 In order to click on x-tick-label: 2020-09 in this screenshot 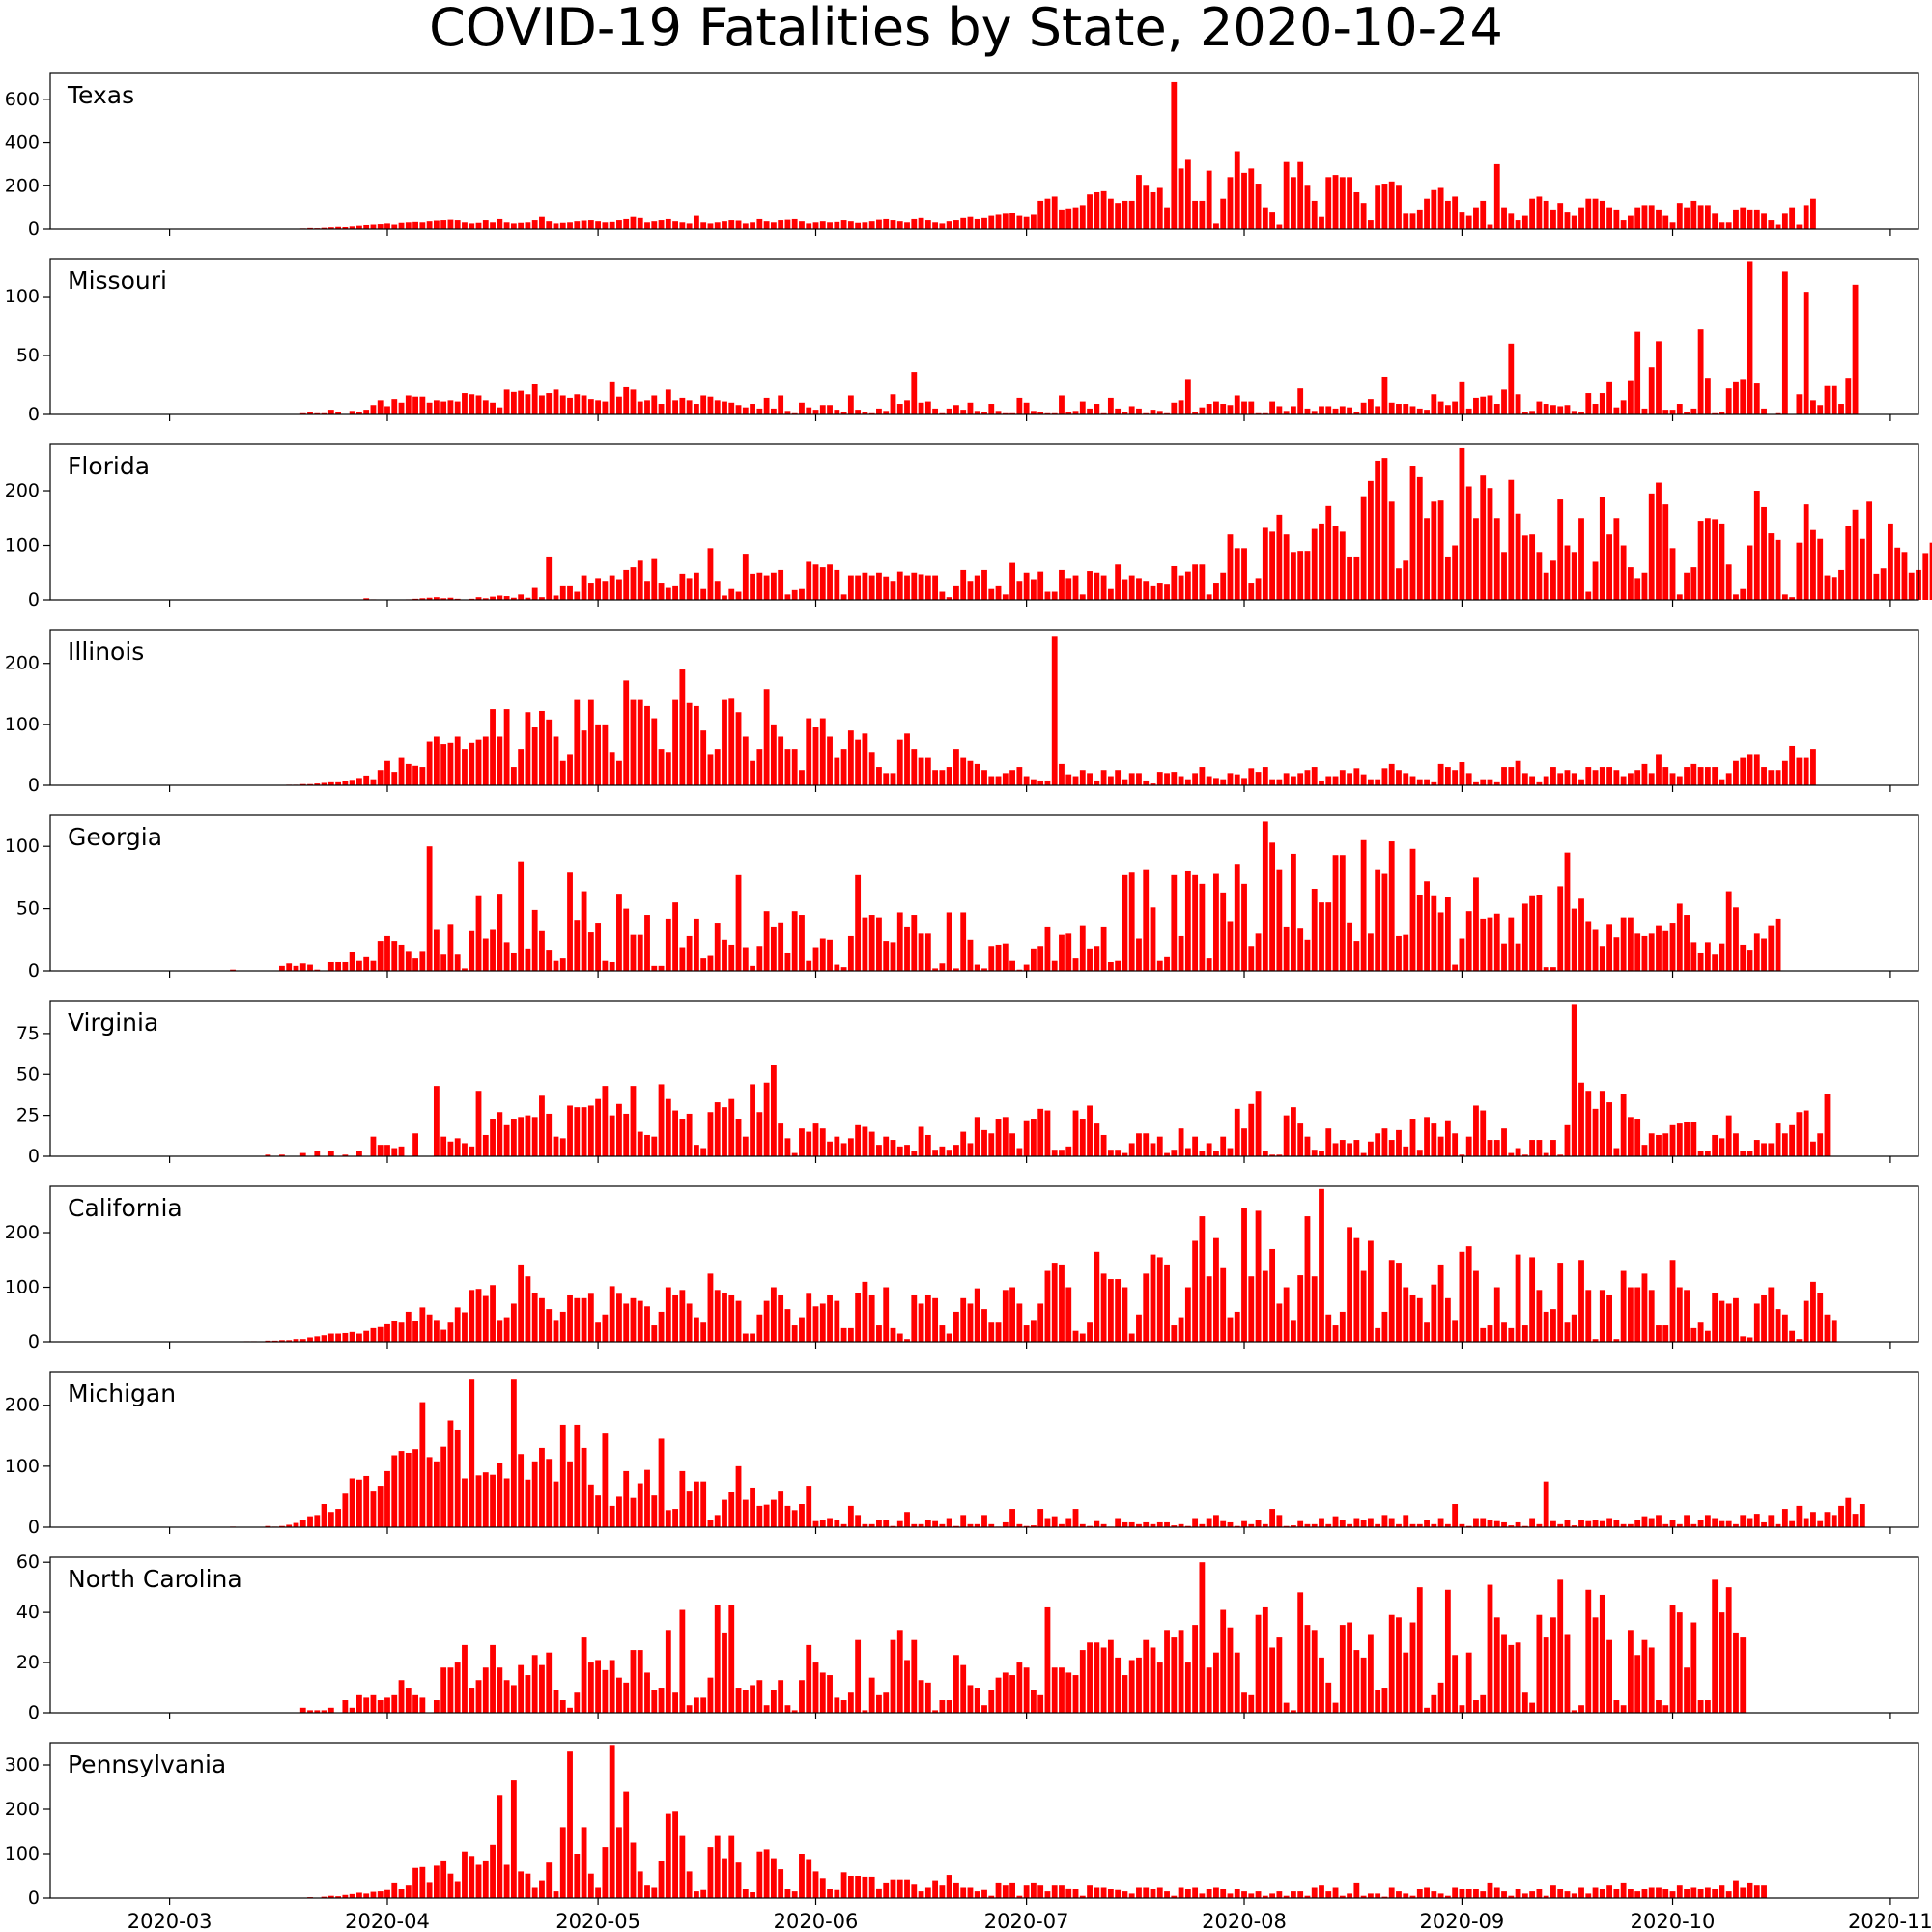, I will do `click(1462, 1921)`.